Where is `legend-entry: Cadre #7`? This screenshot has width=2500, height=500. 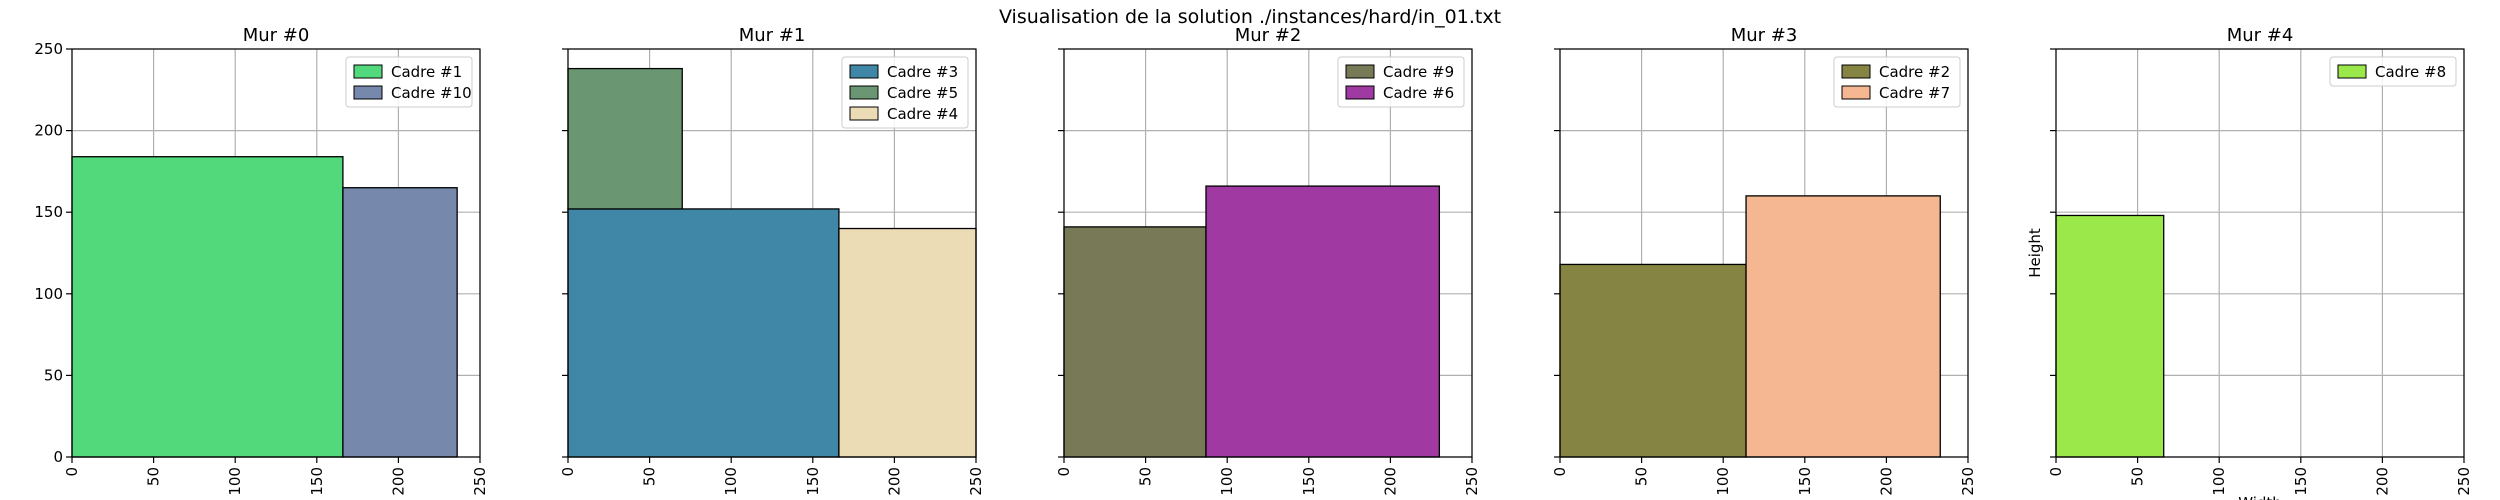
legend-entry: Cadre #7 is located at coordinates (1914, 93).